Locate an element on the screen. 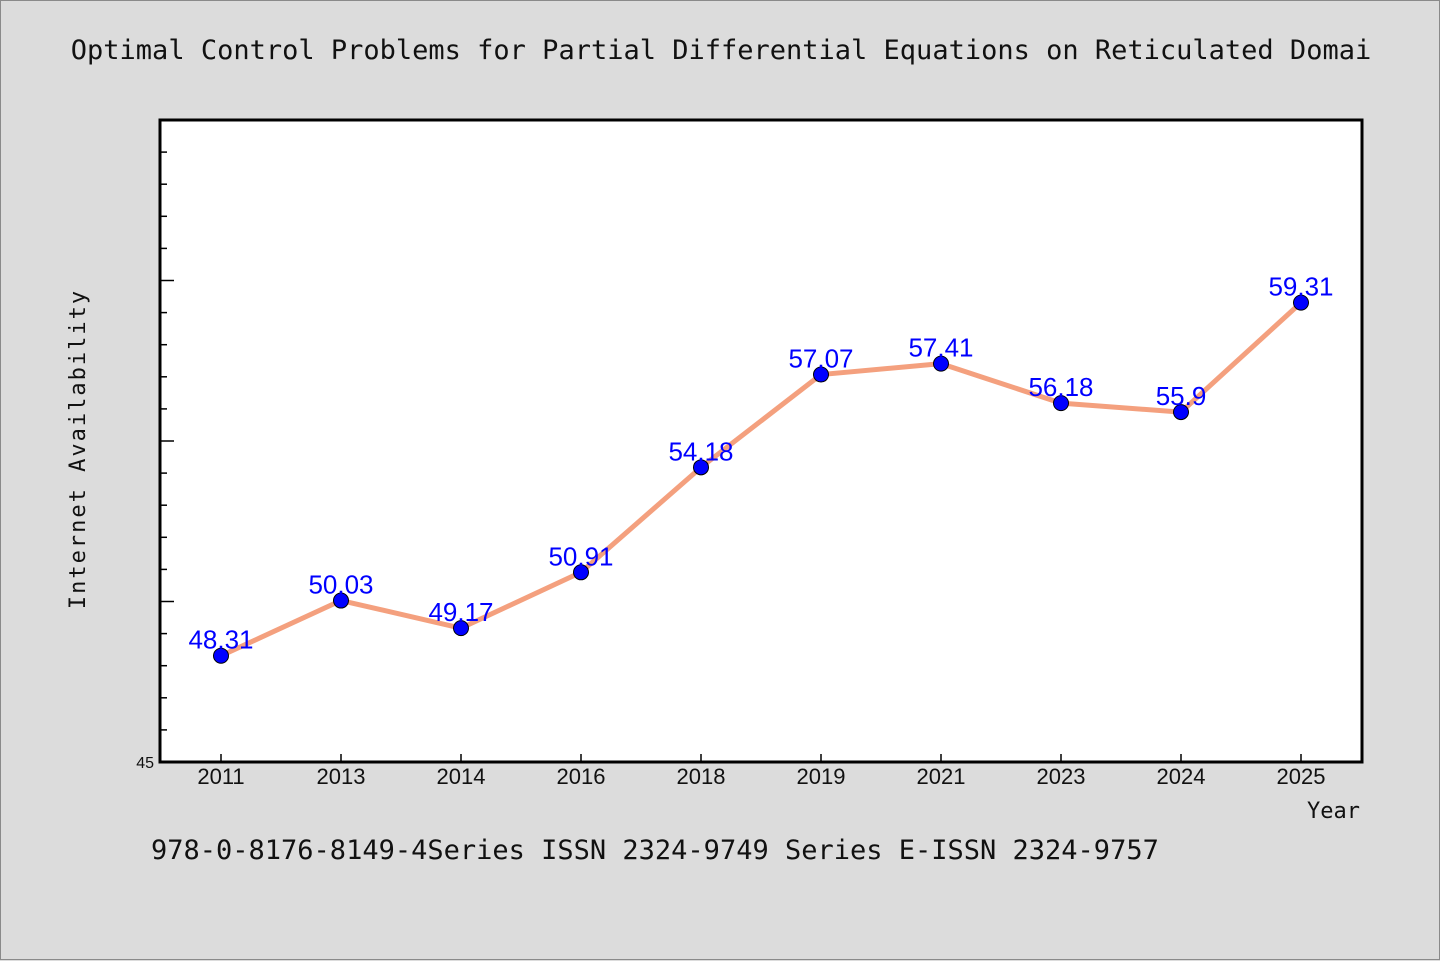 The image size is (1440, 961). x-axis-tick-labels: 2011 2013 2014 2016 2018 2019 2021 2023 2024 2025 is located at coordinates (761, 776).